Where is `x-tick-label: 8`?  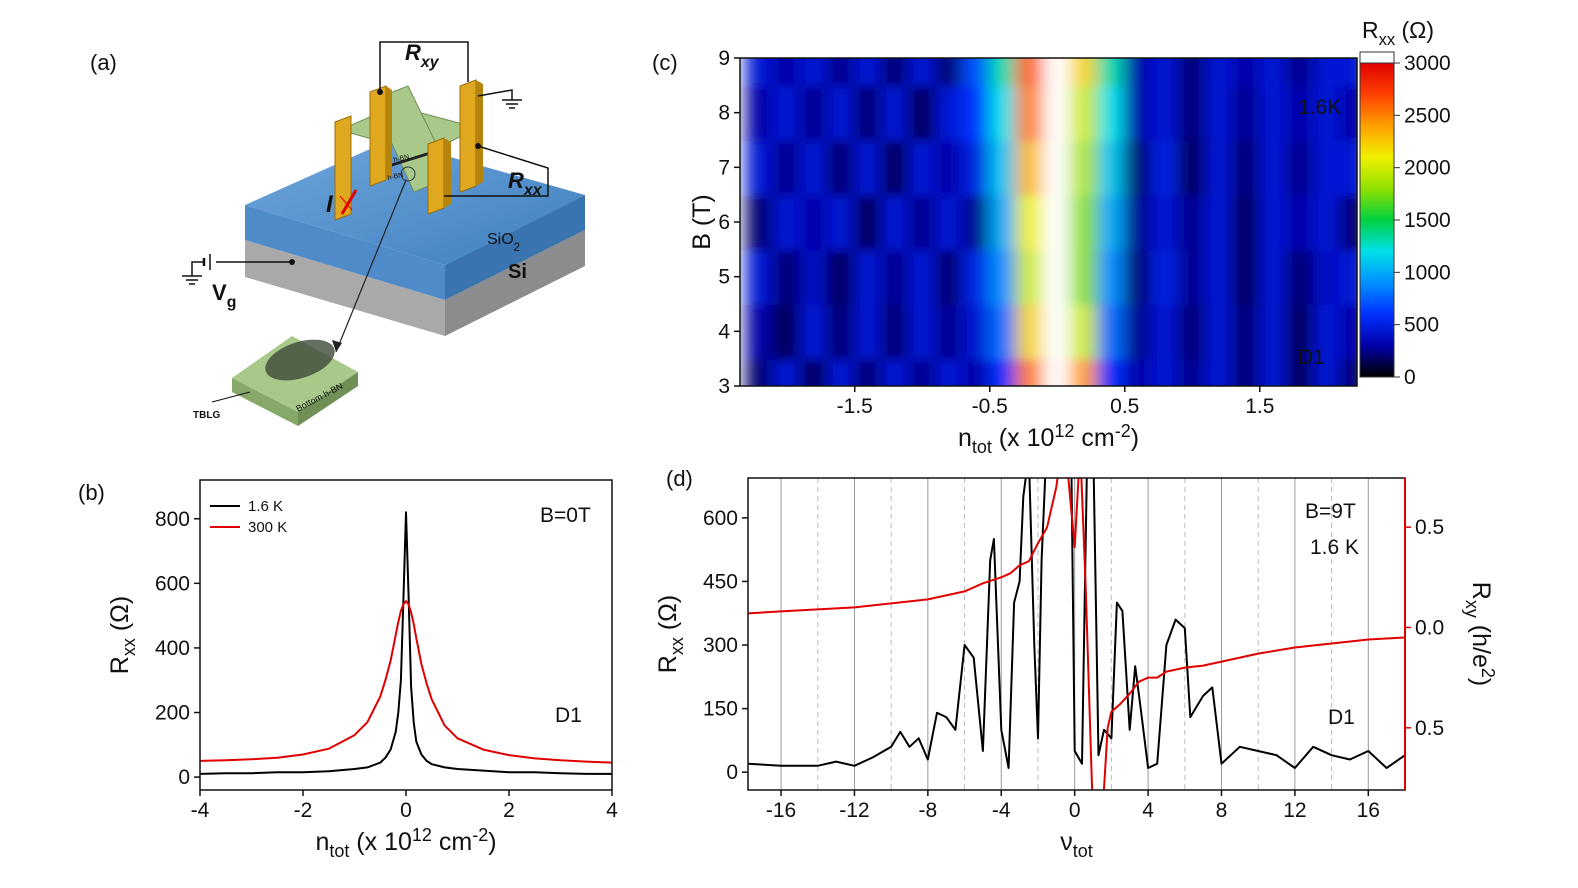
x-tick-label: 8 is located at coordinates (1222, 810).